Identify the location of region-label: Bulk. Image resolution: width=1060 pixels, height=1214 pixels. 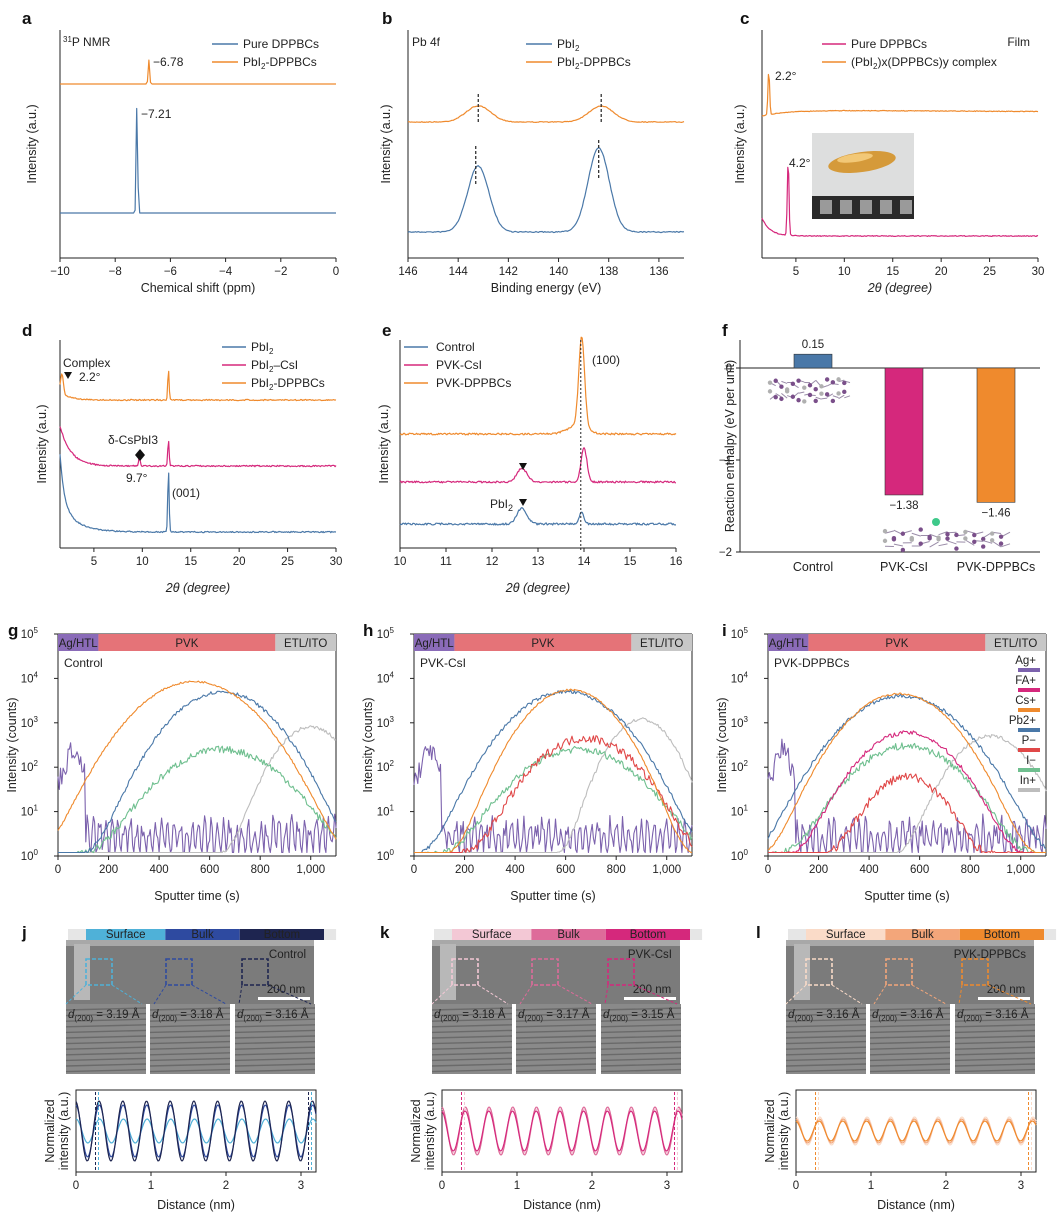
(568, 935).